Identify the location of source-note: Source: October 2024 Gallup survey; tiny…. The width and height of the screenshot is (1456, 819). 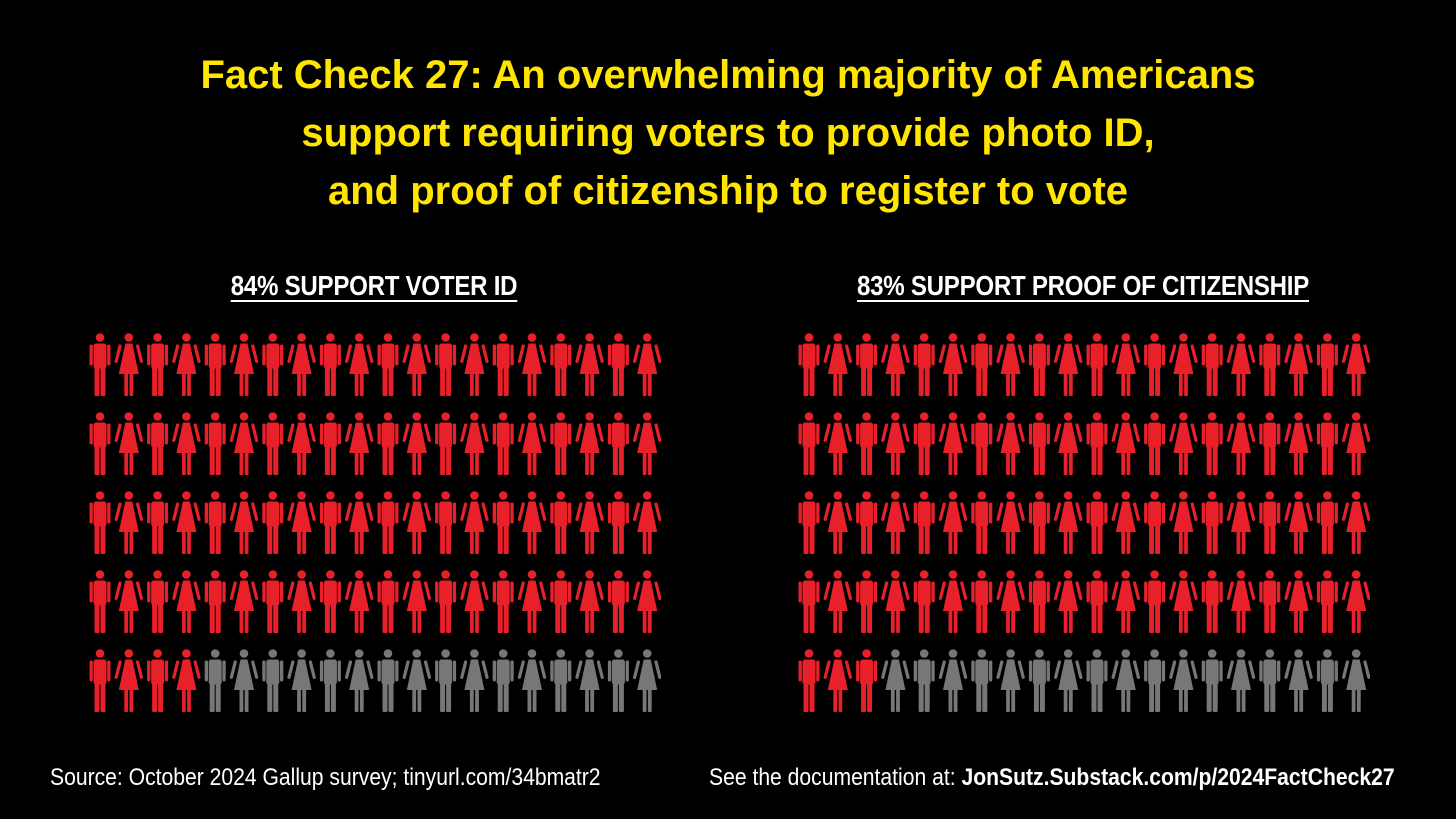
(325, 777).